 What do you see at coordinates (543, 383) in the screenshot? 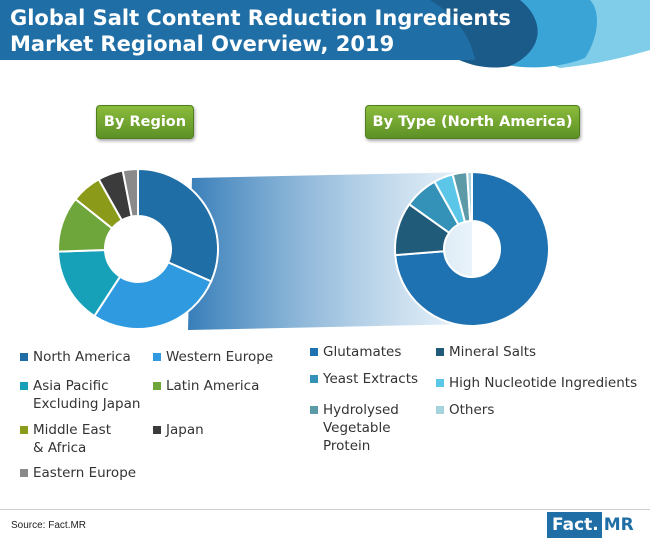
I see `type-legend-label: High Nucleotide Ingredients` at bounding box center [543, 383].